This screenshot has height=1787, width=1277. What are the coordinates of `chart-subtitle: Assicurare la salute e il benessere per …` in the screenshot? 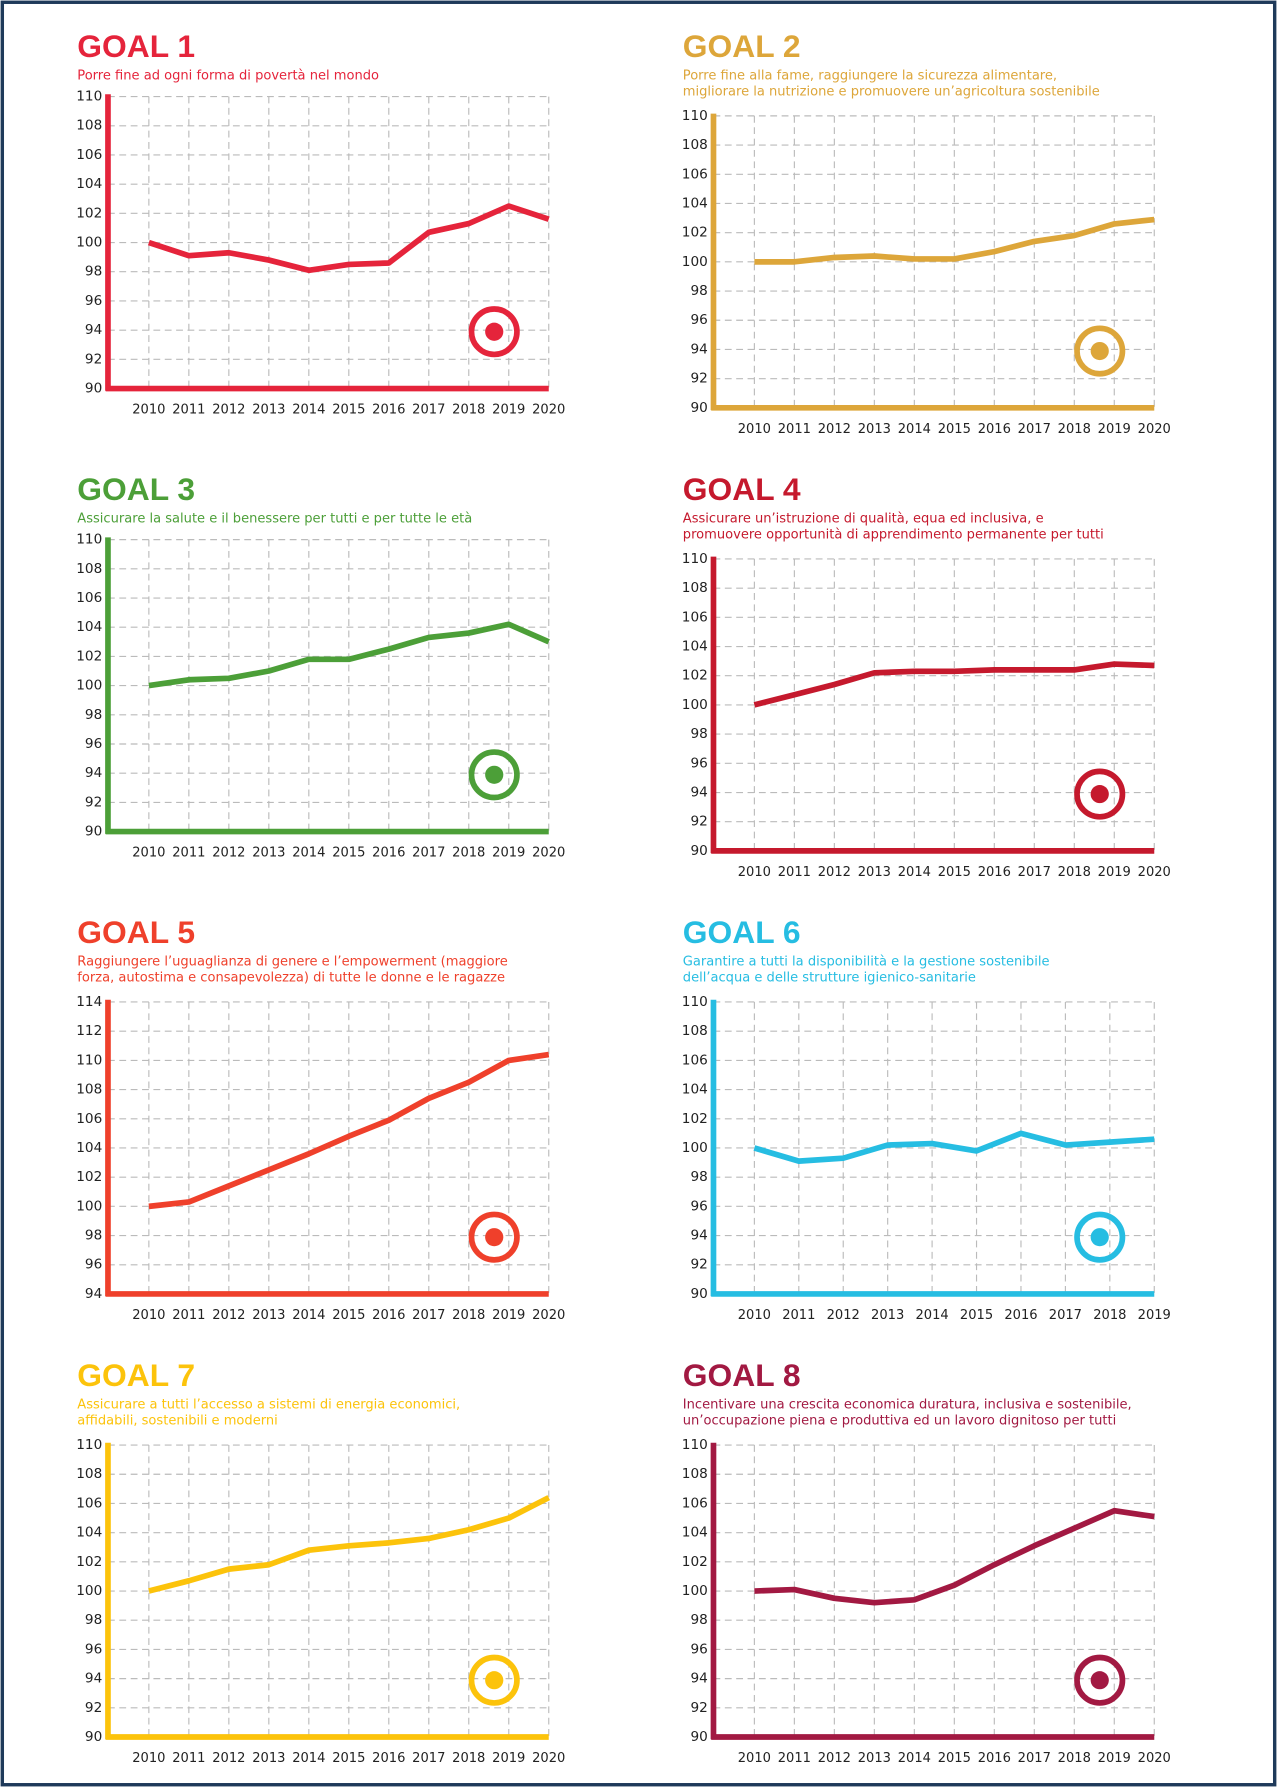 It's located at (274, 519).